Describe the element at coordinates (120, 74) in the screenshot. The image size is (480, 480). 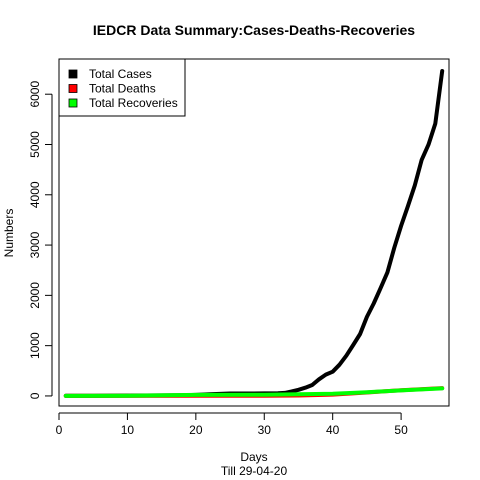
I see `legend-label: Total Cases` at that location.